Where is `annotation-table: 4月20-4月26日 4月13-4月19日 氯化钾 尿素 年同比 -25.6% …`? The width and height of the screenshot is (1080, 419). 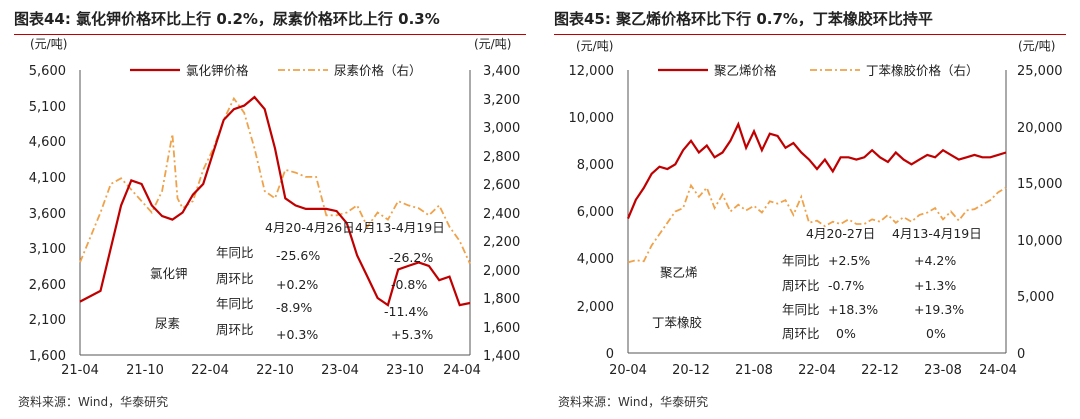 annotation-table: 4月20-4月26日 4月13-4月19日 氯化钾 尿素 年同比 -25.6% … is located at coordinates (297, 281).